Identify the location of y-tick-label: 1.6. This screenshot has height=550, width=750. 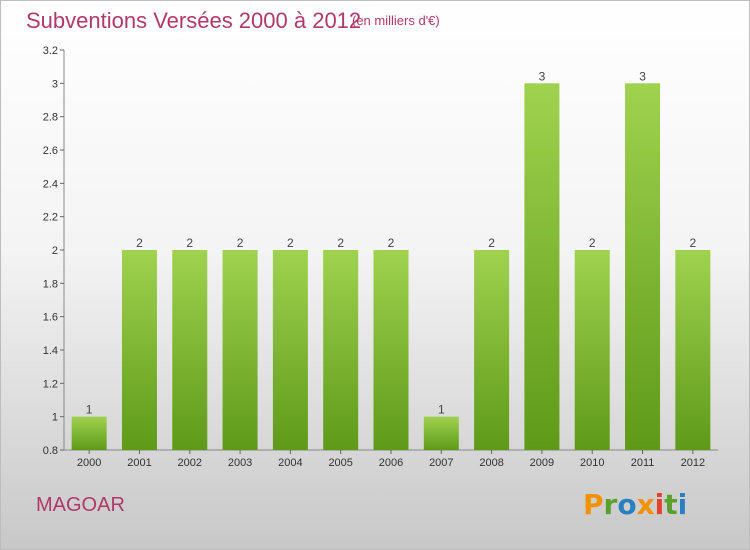
(50, 318).